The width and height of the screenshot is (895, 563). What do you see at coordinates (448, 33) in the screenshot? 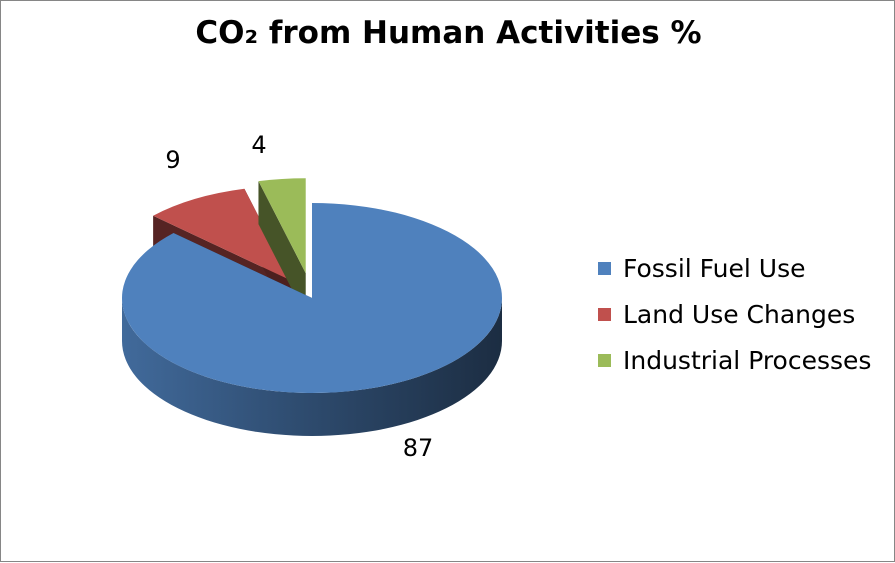
I see `chart-title: CO₂ from Human Activities %` at bounding box center [448, 33].